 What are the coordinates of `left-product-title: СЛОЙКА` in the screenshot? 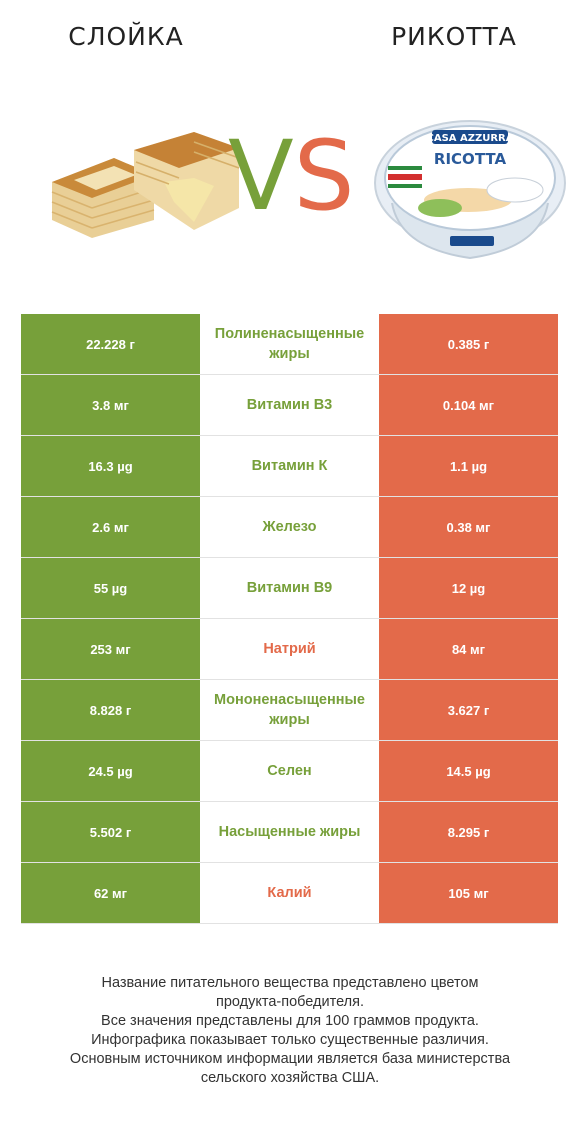 It's located at (126, 36).